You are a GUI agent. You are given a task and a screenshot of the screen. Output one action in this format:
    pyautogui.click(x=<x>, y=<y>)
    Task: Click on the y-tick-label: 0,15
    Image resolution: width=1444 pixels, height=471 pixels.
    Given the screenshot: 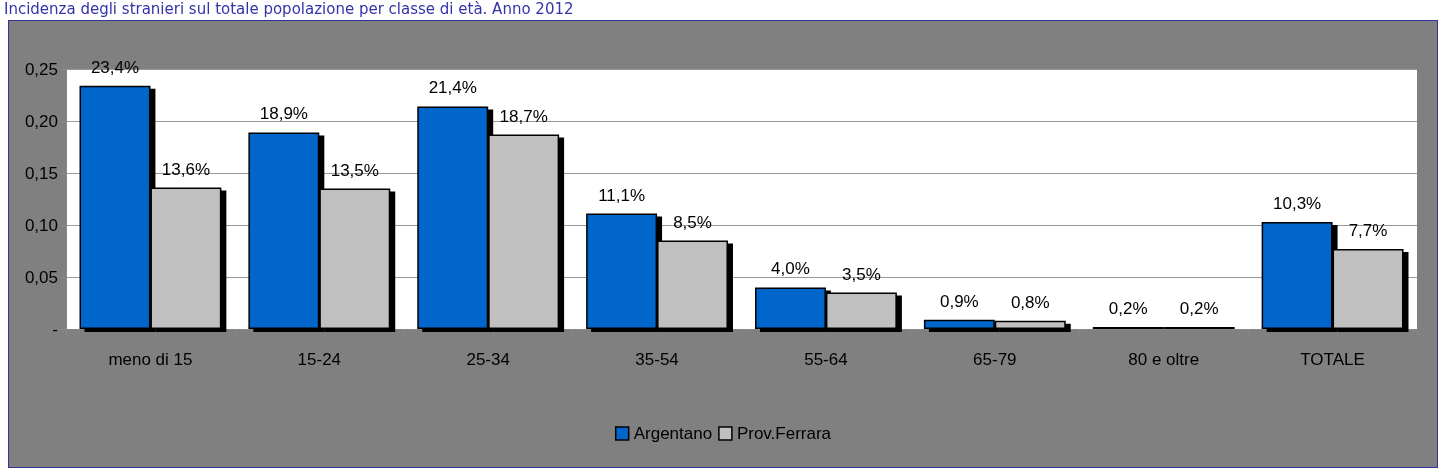 What is the action you would take?
    pyautogui.click(x=41, y=173)
    